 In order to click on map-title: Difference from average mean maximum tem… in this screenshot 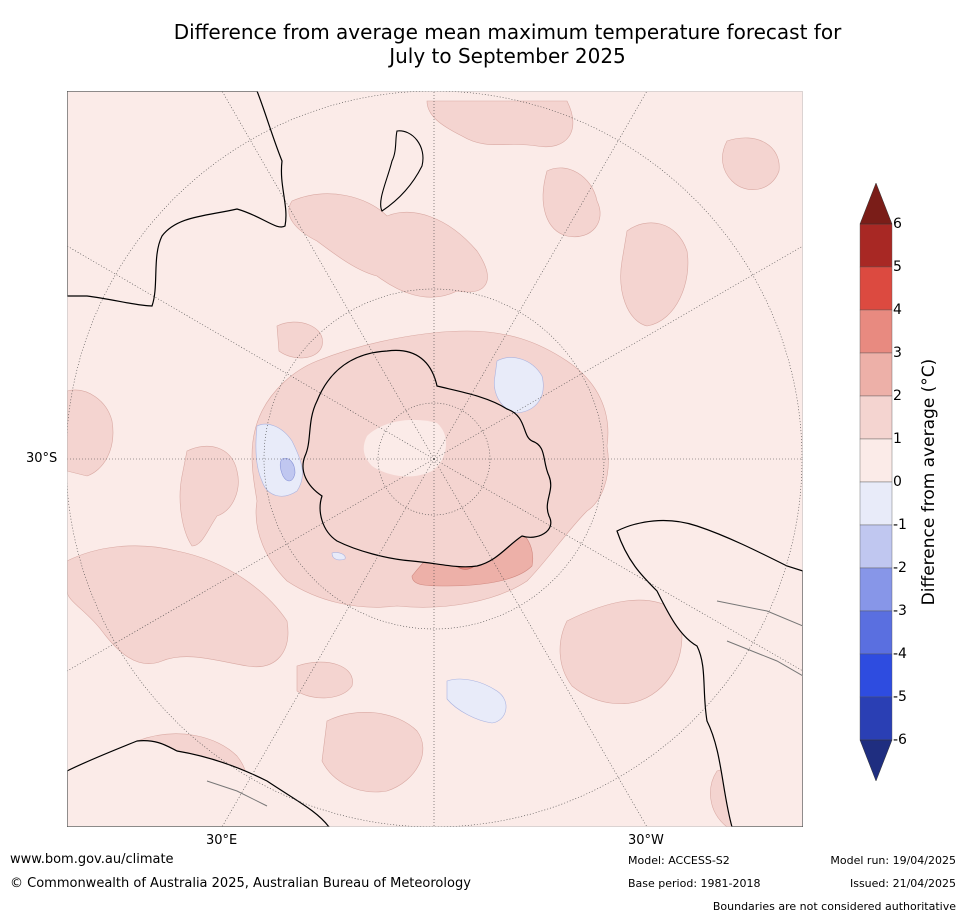, I will do `click(507, 44)`.